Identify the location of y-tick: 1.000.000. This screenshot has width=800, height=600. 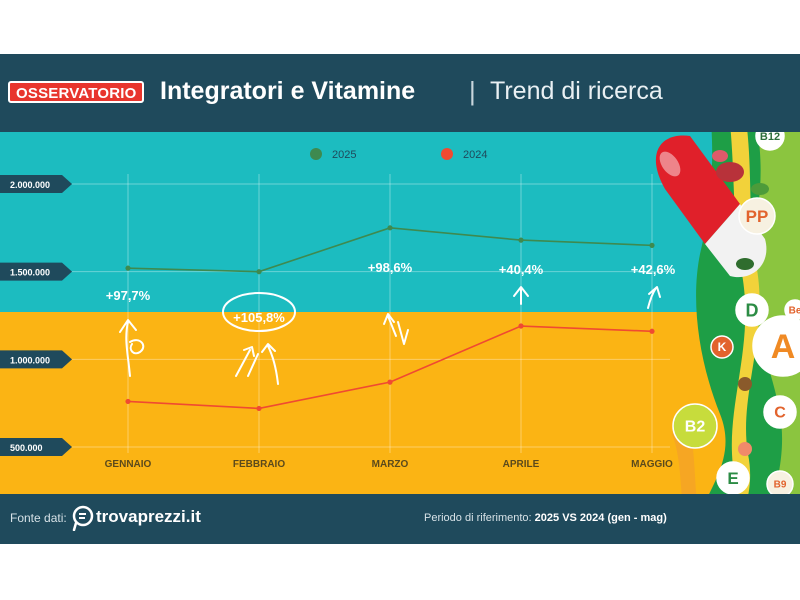
(36, 359).